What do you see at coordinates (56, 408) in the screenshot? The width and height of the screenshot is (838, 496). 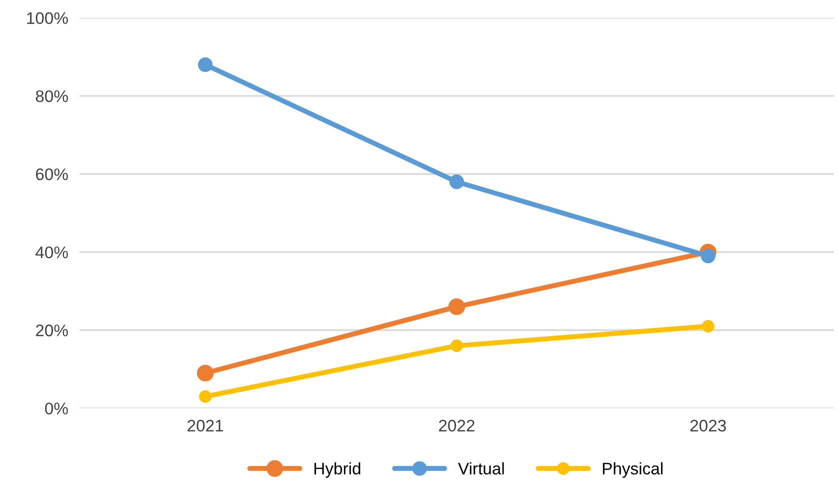 I see `y-tick-label: 0%` at bounding box center [56, 408].